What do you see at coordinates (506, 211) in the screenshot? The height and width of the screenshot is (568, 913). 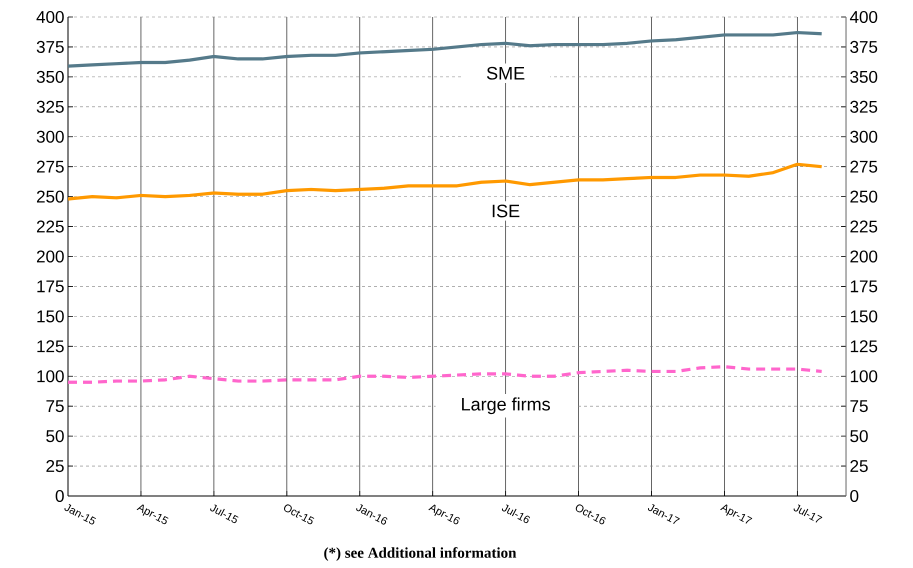 I see `series-label: ISE` at bounding box center [506, 211].